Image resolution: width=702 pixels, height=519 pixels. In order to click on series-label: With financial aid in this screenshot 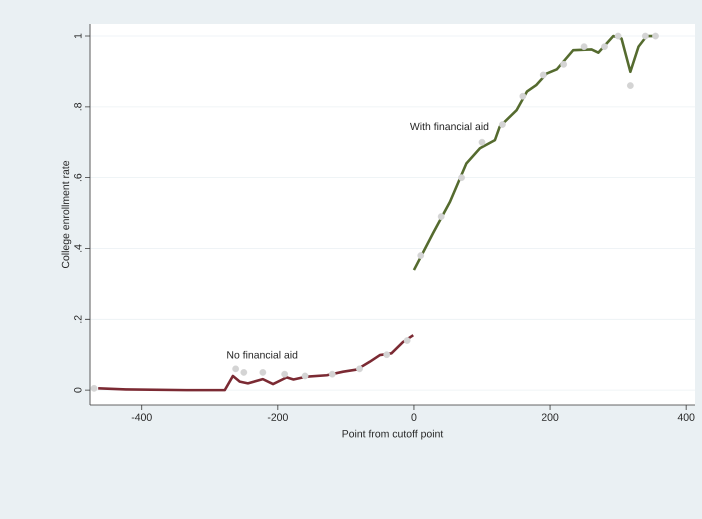, I will do `click(449, 126)`.